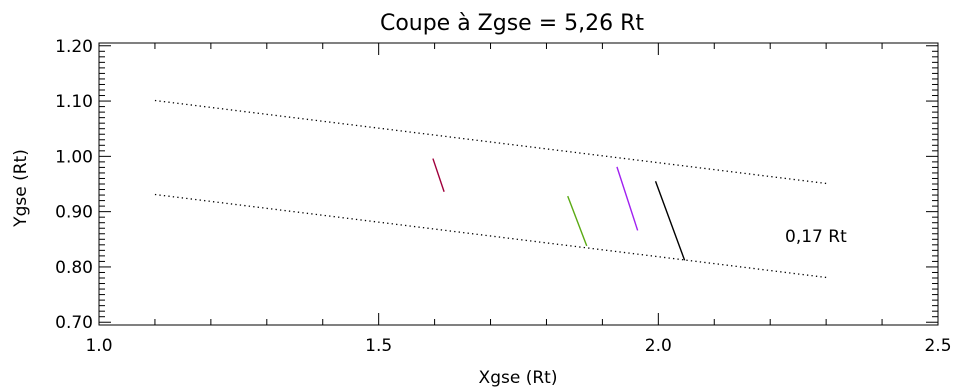  I want to click on x-tick-label: 1.0, so click(98, 346).